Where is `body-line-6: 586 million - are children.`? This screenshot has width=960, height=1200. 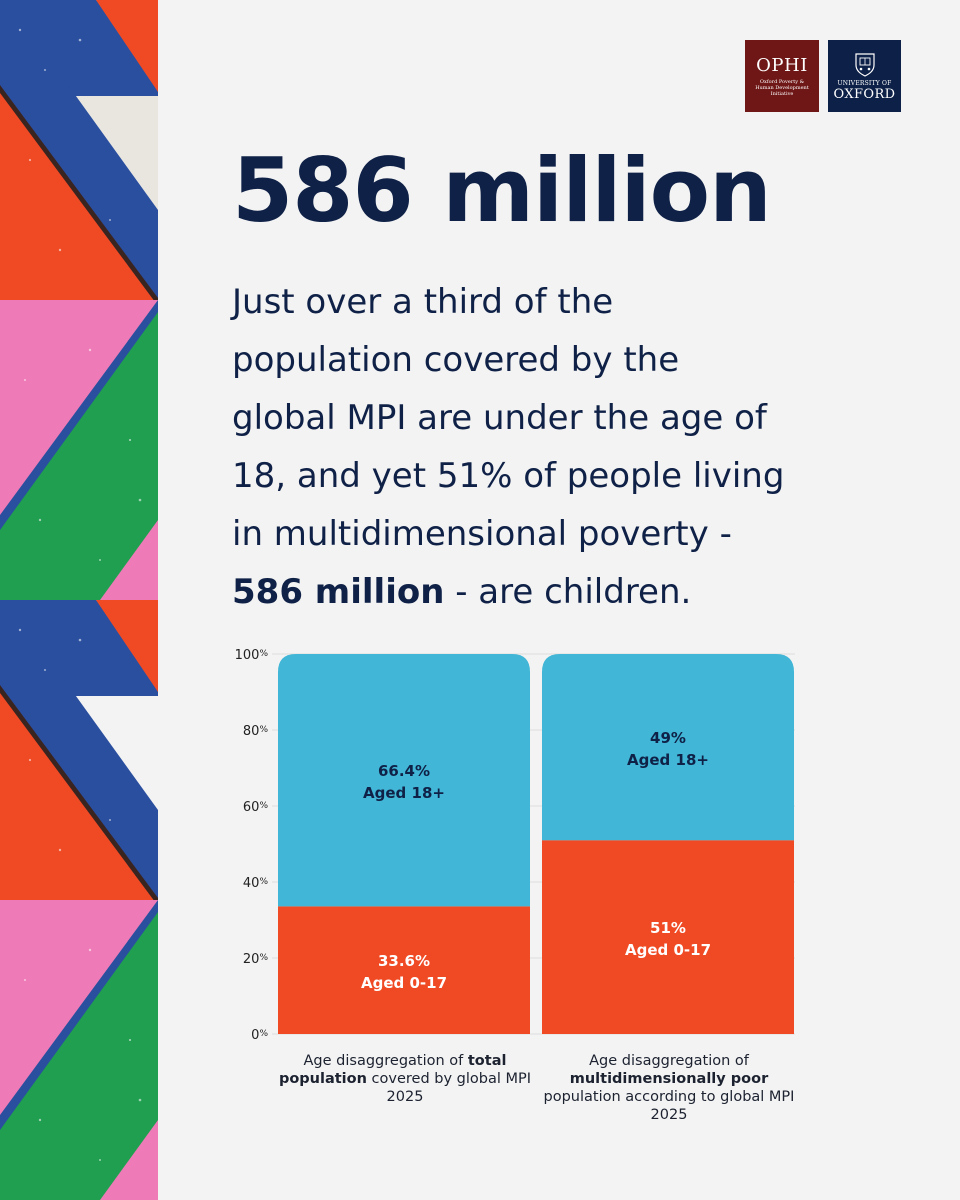 body-line-6: 586 million - are children. is located at coordinates (582, 592).